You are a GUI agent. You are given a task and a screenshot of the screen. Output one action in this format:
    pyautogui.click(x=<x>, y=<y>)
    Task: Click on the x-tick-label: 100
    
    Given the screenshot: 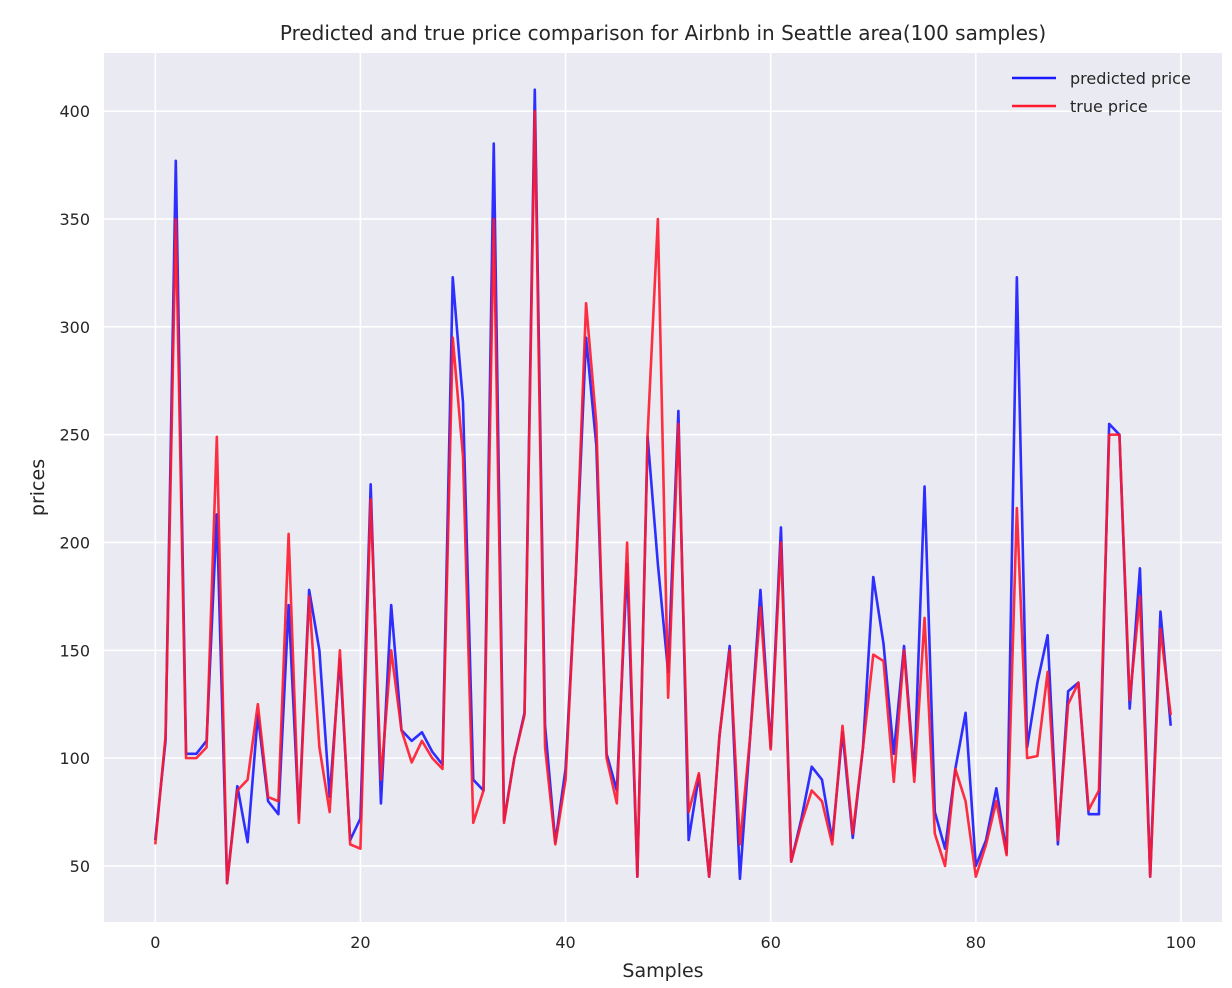 What is the action you would take?
    pyautogui.click(x=1181, y=942)
    